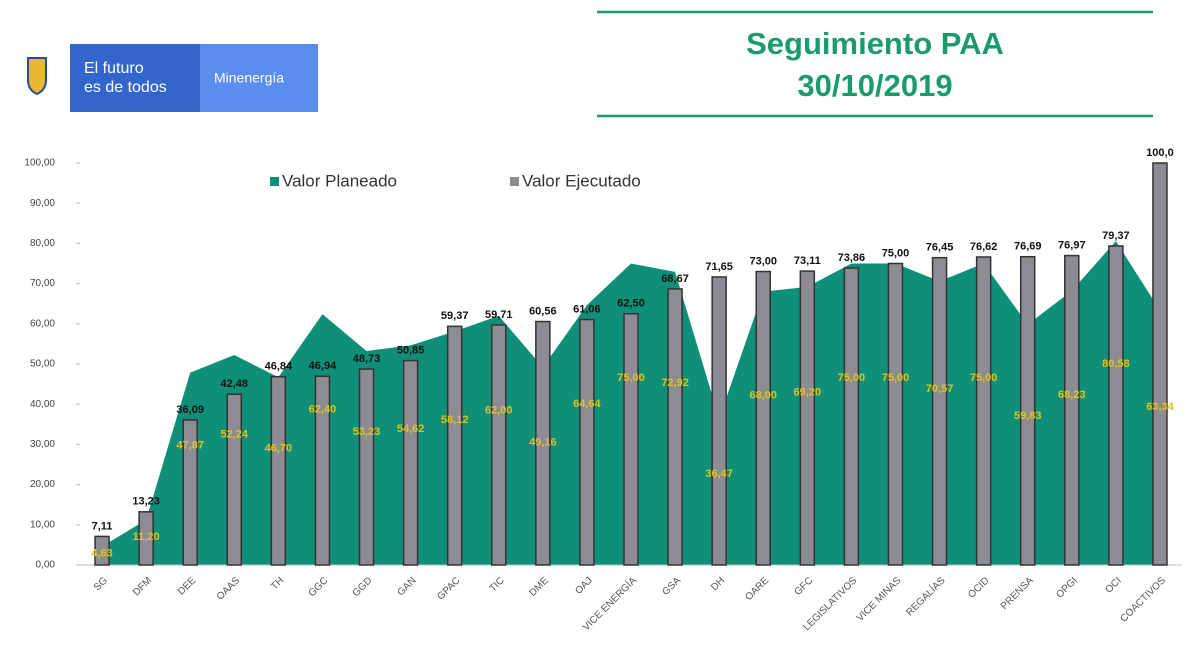 The image size is (1185, 658). What do you see at coordinates (42, 323) in the screenshot?
I see `y-tick-label: 60,00` at bounding box center [42, 323].